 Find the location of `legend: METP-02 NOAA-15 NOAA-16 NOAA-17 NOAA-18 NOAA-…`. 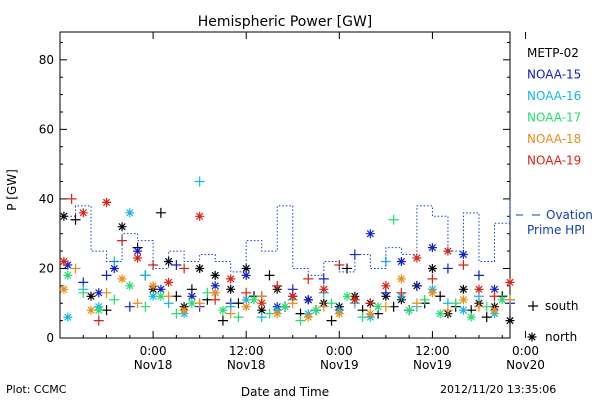

legend: METP-02 NOAA-15 NOAA-16 NOAA-17 NOAA-18 NOAA-… is located at coordinates (554, 195).